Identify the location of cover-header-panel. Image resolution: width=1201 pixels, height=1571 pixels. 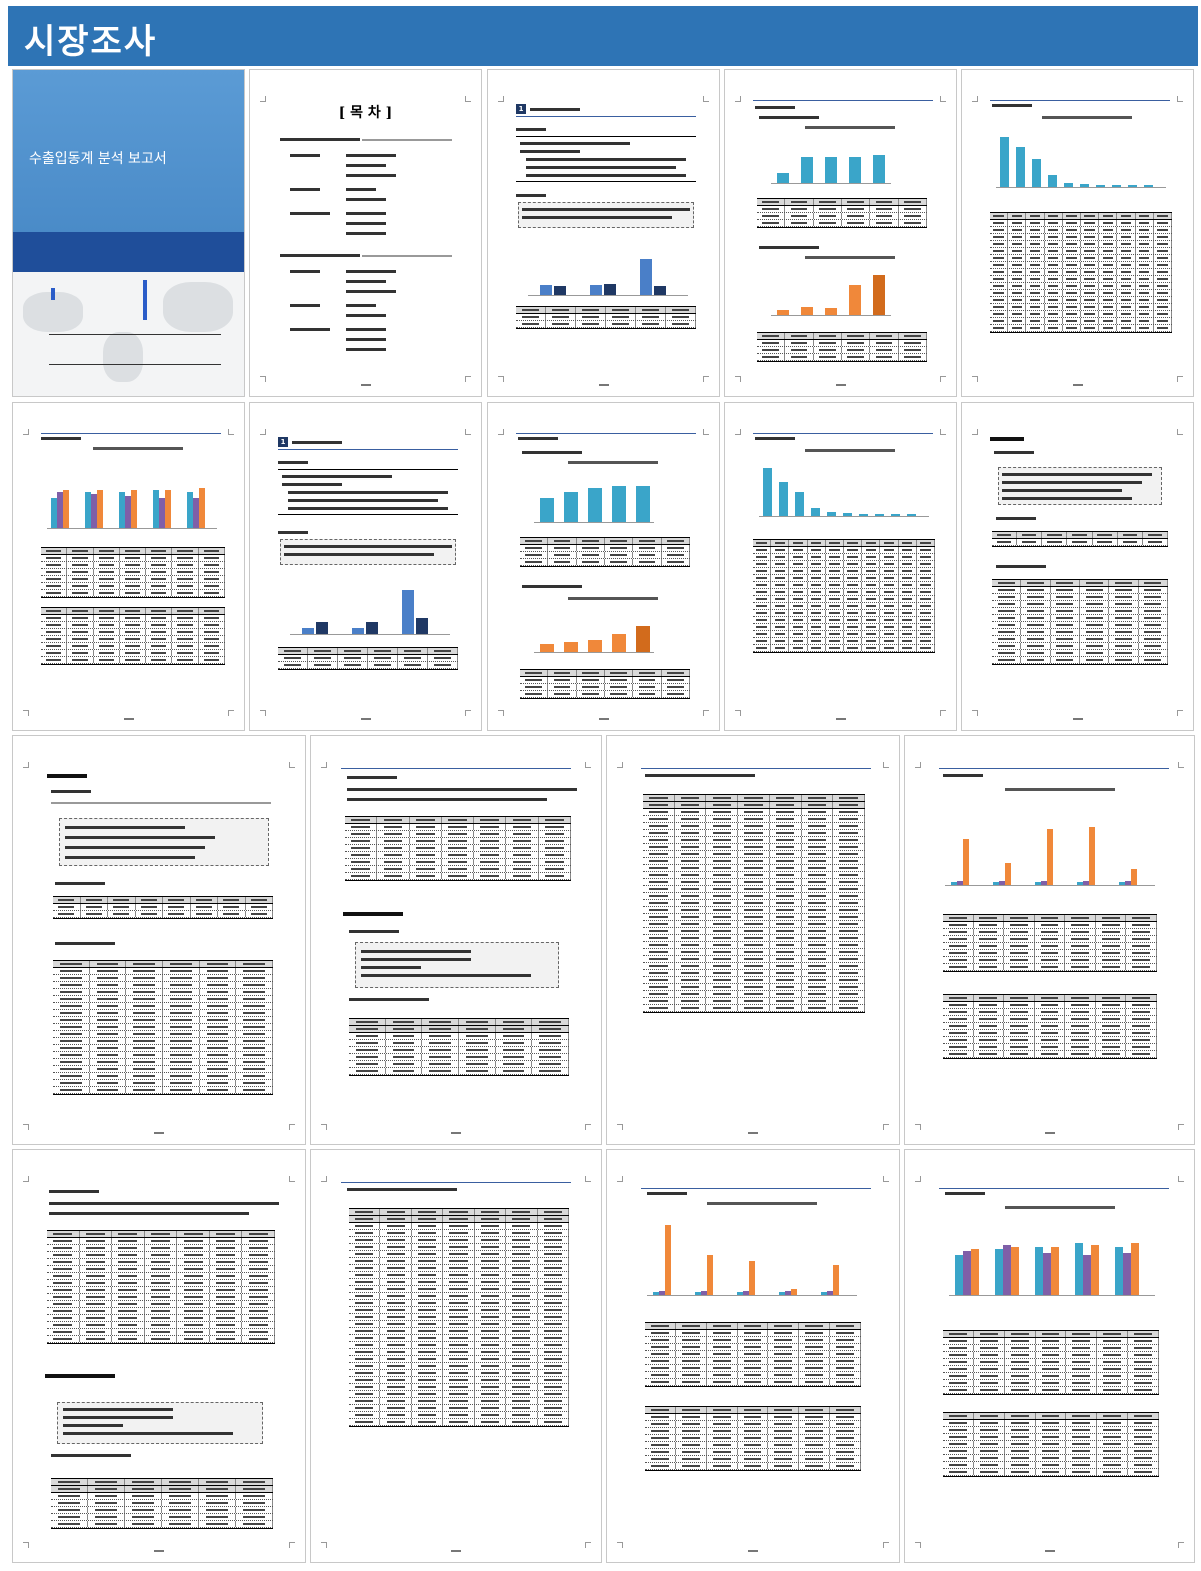
(128, 151).